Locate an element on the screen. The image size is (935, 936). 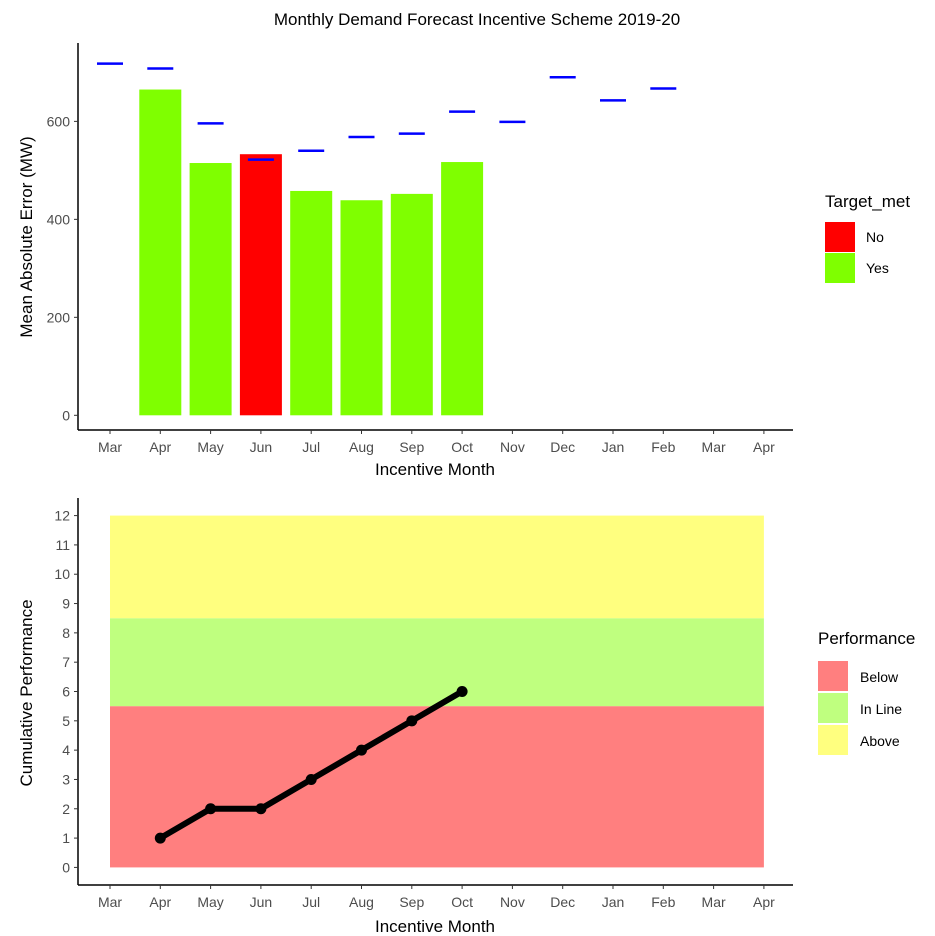
data-point-aug is located at coordinates (361, 750).